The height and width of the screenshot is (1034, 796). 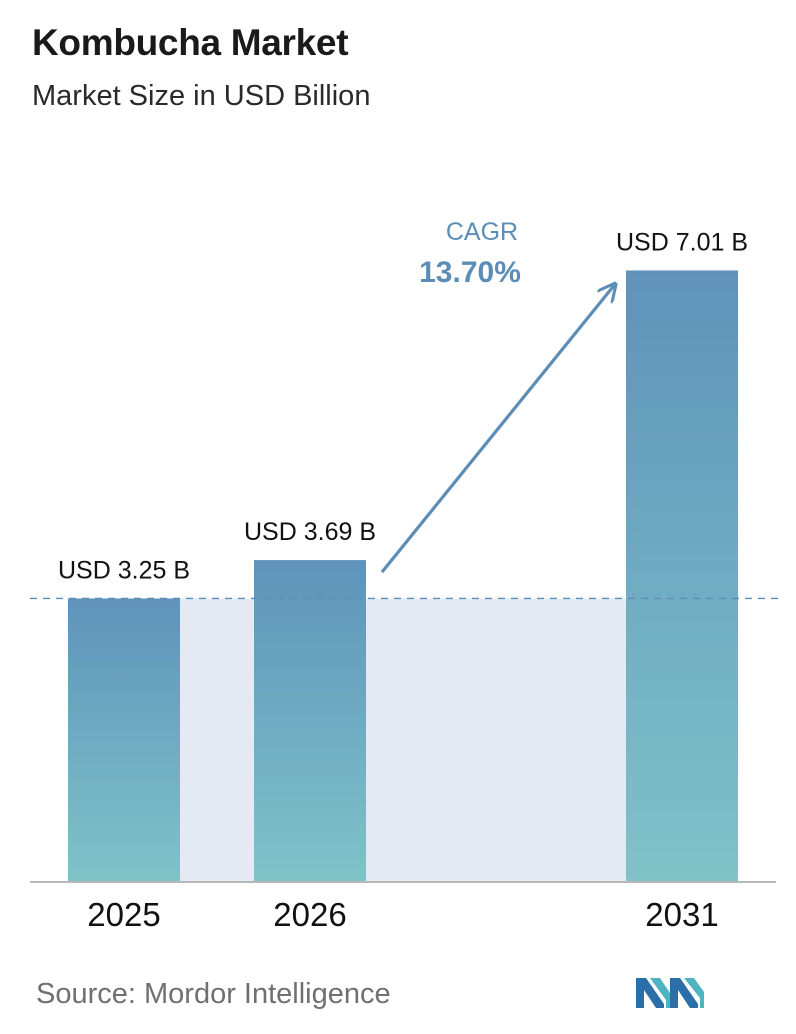 I want to click on source-note: Source: Mordor Intelligence, so click(x=213, y=994).